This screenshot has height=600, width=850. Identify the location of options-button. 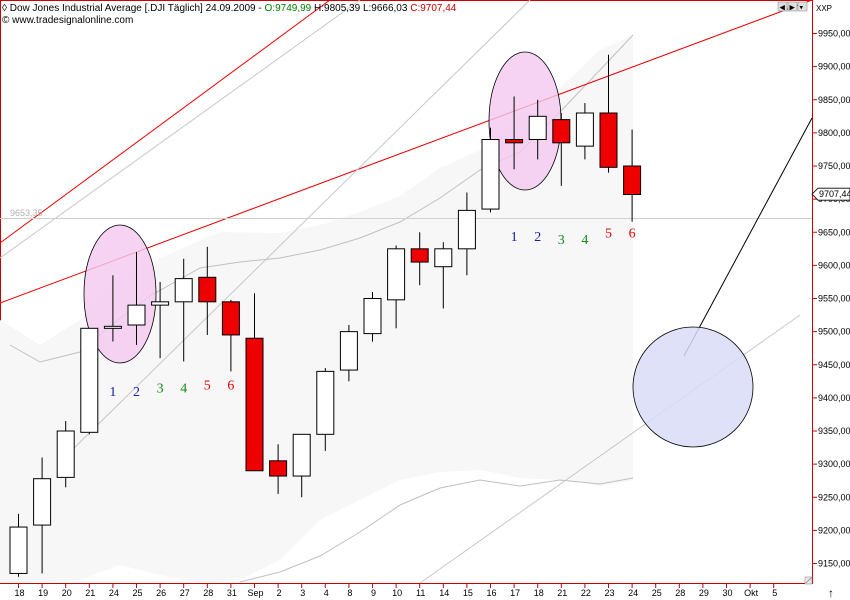
(802, 6).